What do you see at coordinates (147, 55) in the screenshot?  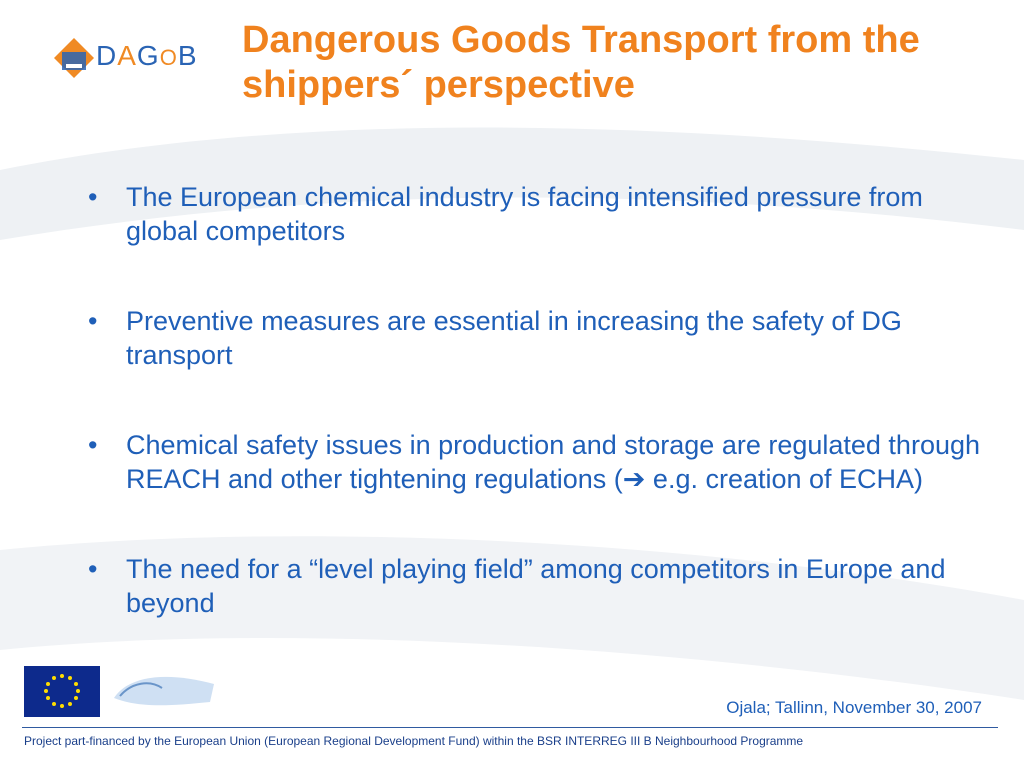 I see `logo-wordmark: DAGOB` at bounding box center [147, 55].